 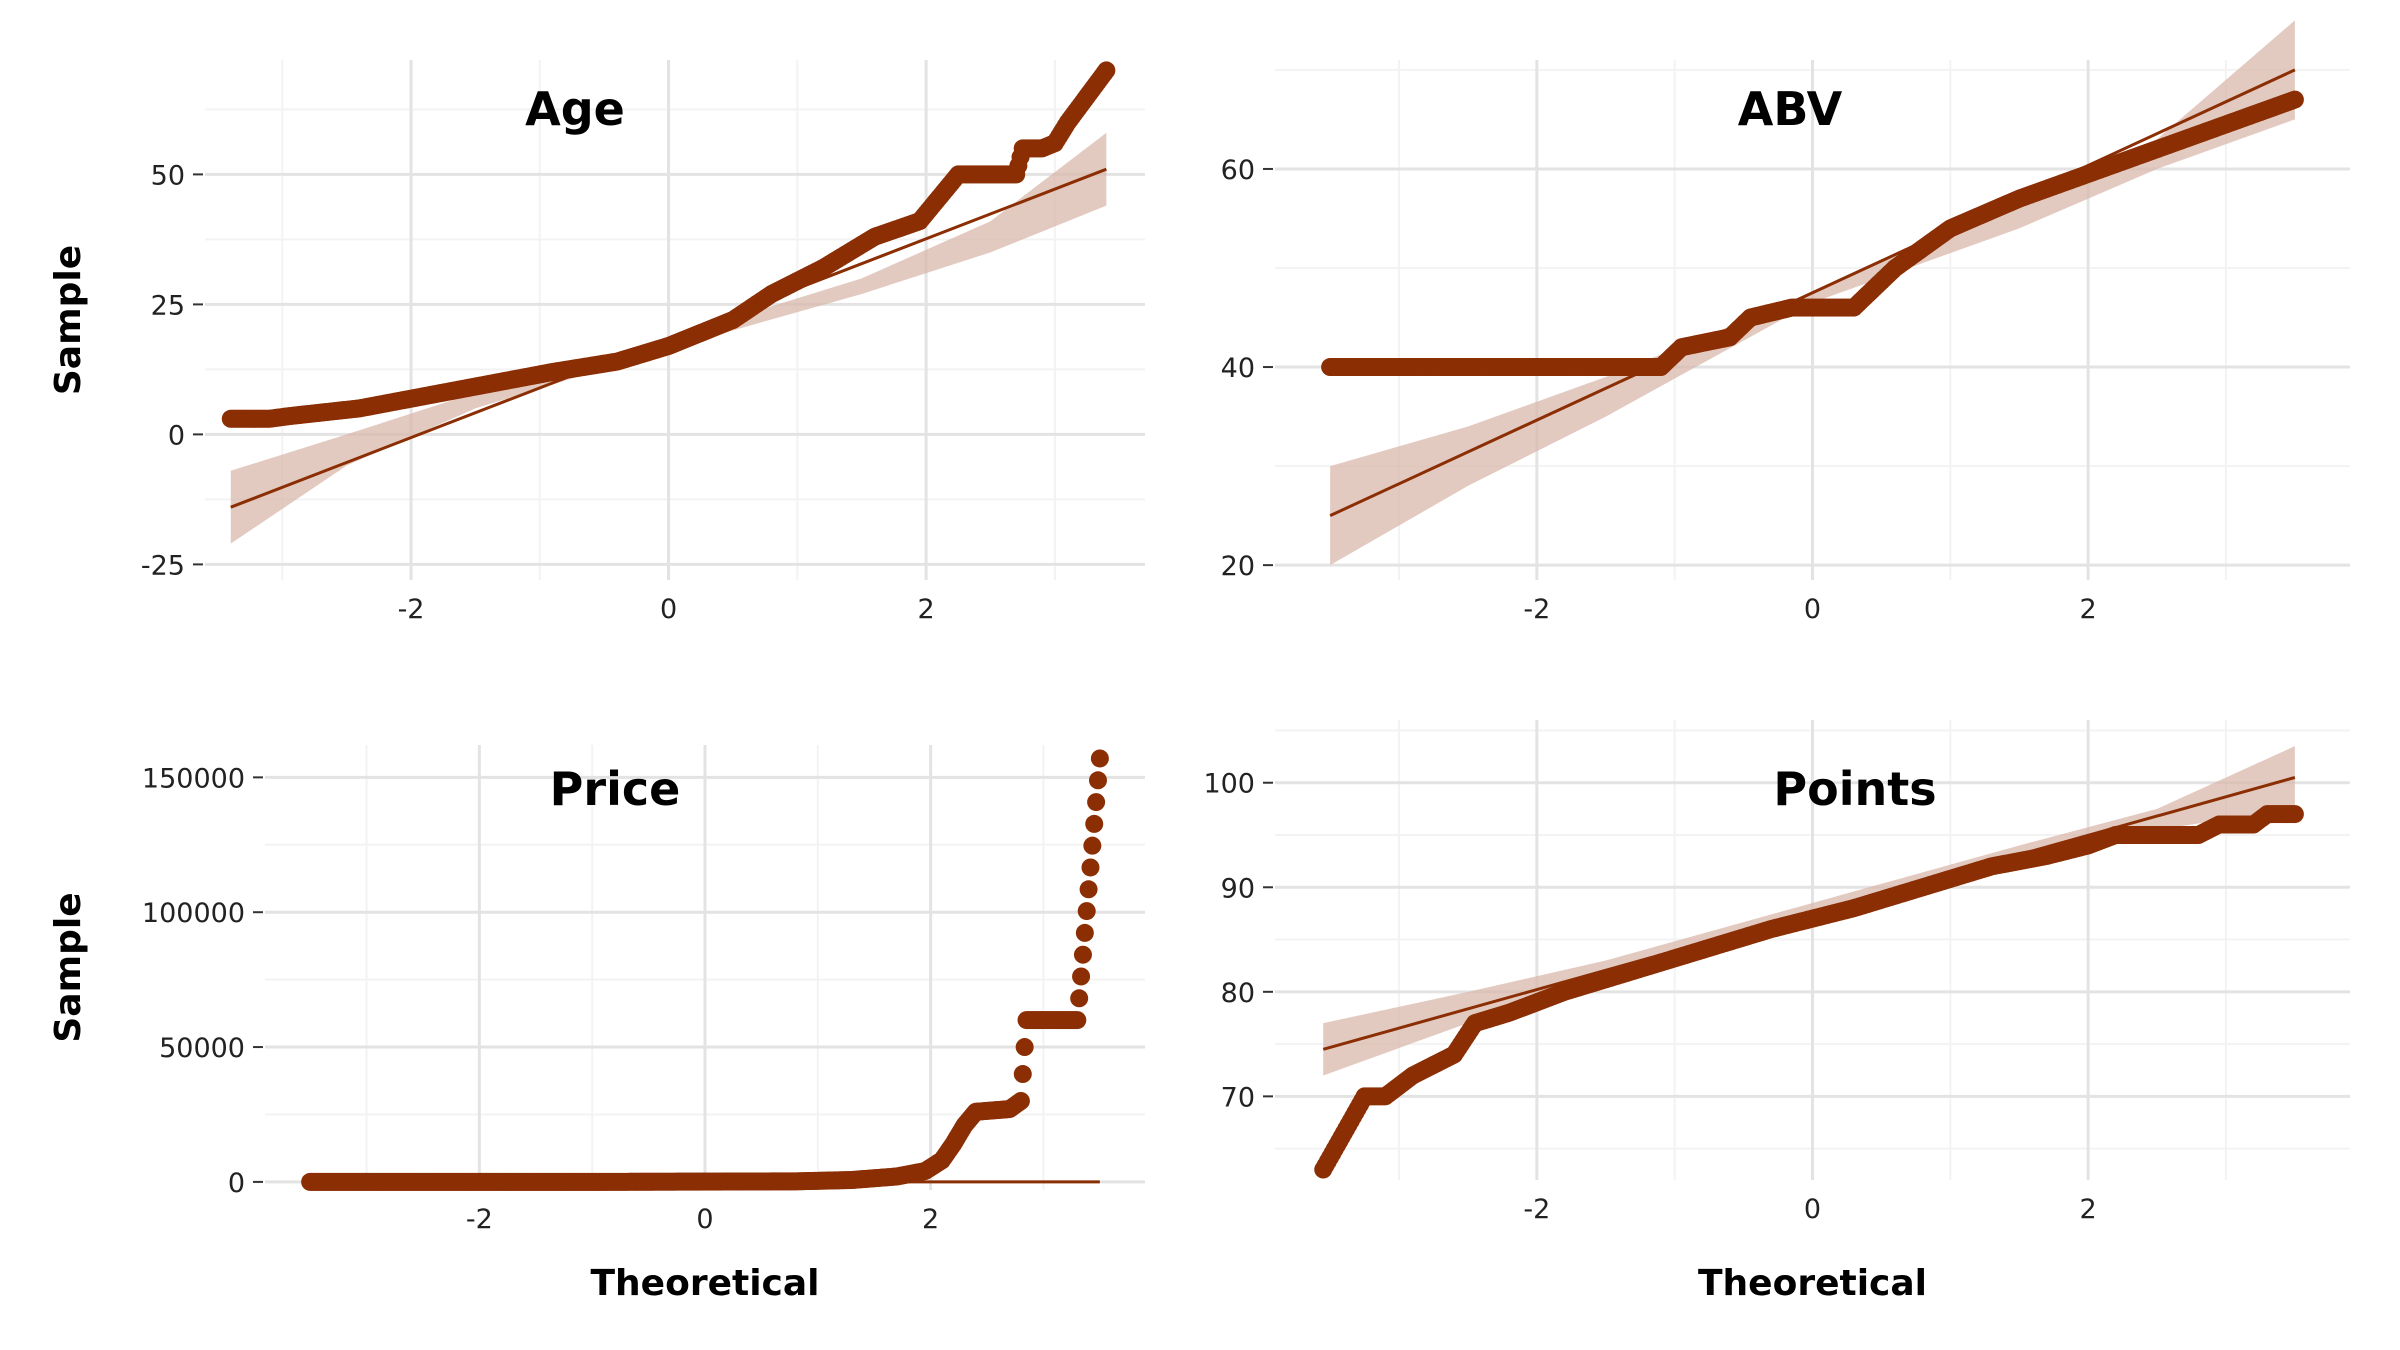 I want to click on y-tick-label: 40, so click(x=1238, y=368).